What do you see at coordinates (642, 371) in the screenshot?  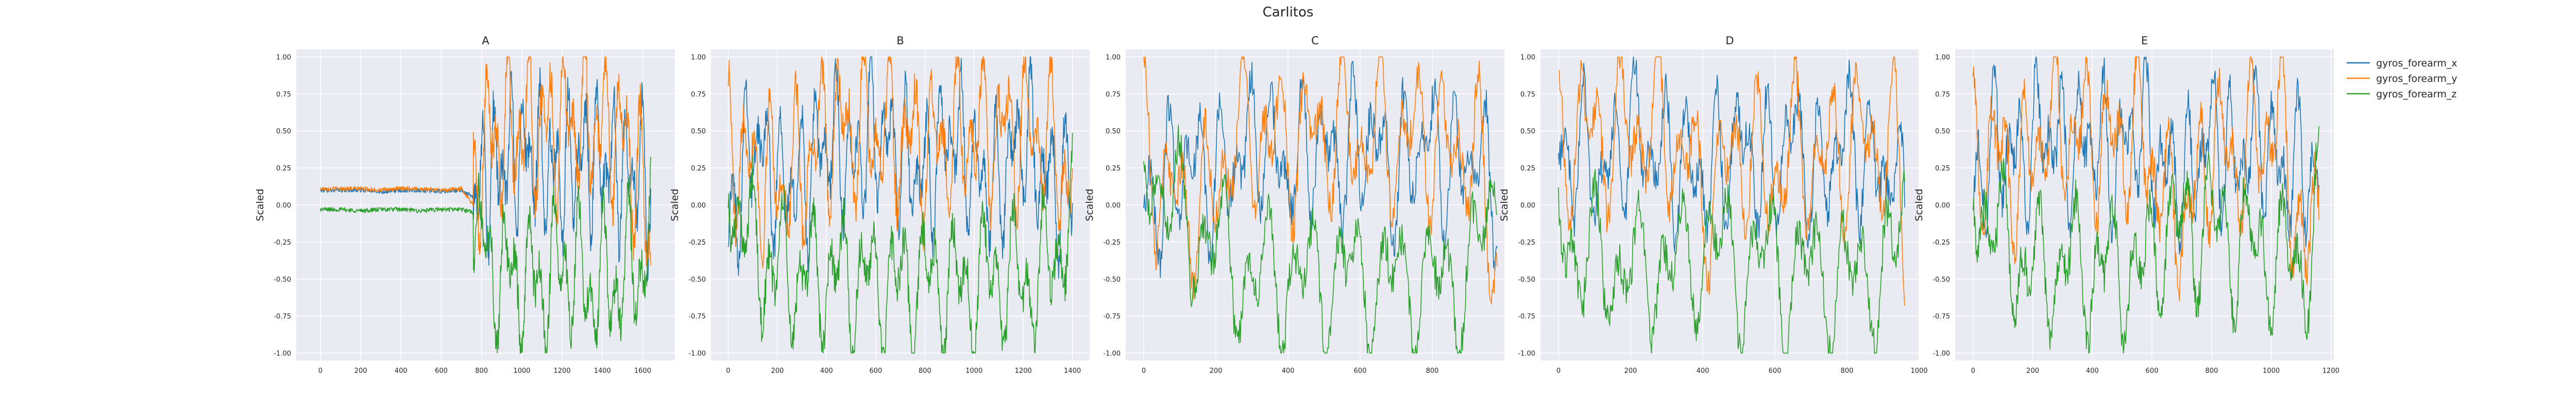 I see `x-tick-label: 1600` at bounding box center [642, 371].